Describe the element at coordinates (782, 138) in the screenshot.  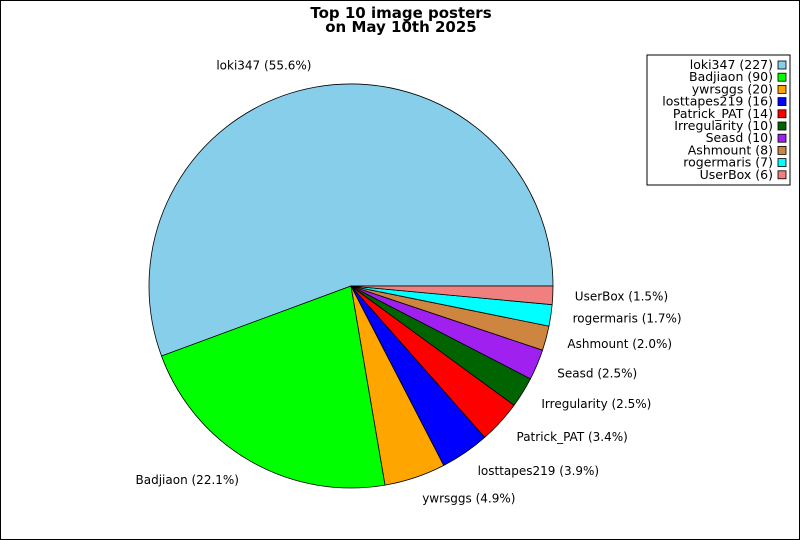
I see `legend-swatch-seasd` at that location.